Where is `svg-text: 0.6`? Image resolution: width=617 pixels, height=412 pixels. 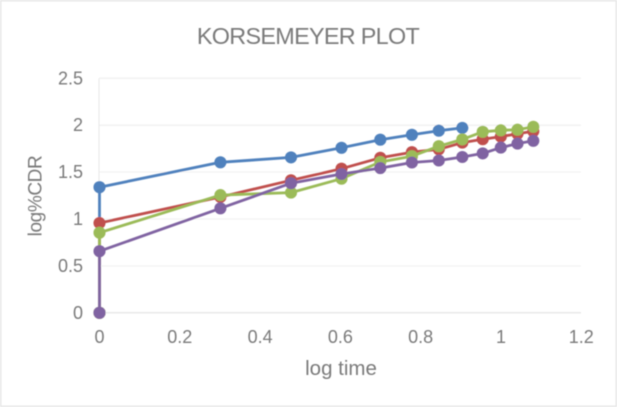 svg-text: 0.6 is located at coordinates (340, 337).